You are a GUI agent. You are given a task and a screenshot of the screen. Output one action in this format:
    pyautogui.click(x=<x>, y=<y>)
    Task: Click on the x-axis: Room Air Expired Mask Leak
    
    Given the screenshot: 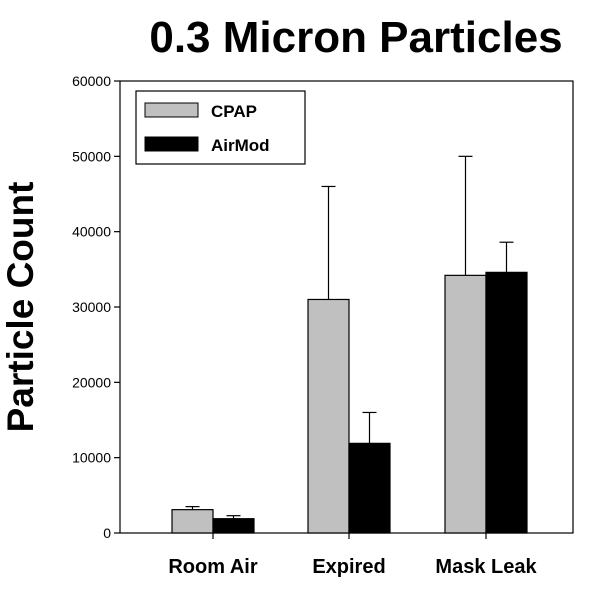 What is the action you would take?
    pyautogui.click(x=352, y=555)
    